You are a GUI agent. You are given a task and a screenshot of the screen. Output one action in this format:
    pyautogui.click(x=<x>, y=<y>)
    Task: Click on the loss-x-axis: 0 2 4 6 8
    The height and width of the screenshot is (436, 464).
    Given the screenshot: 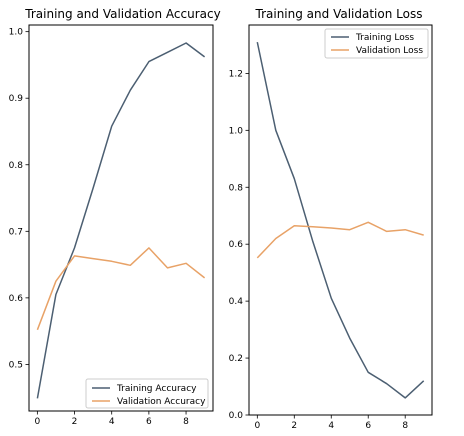 What is the action you would take?
    pyautogui.click(x=331, y=423)
    